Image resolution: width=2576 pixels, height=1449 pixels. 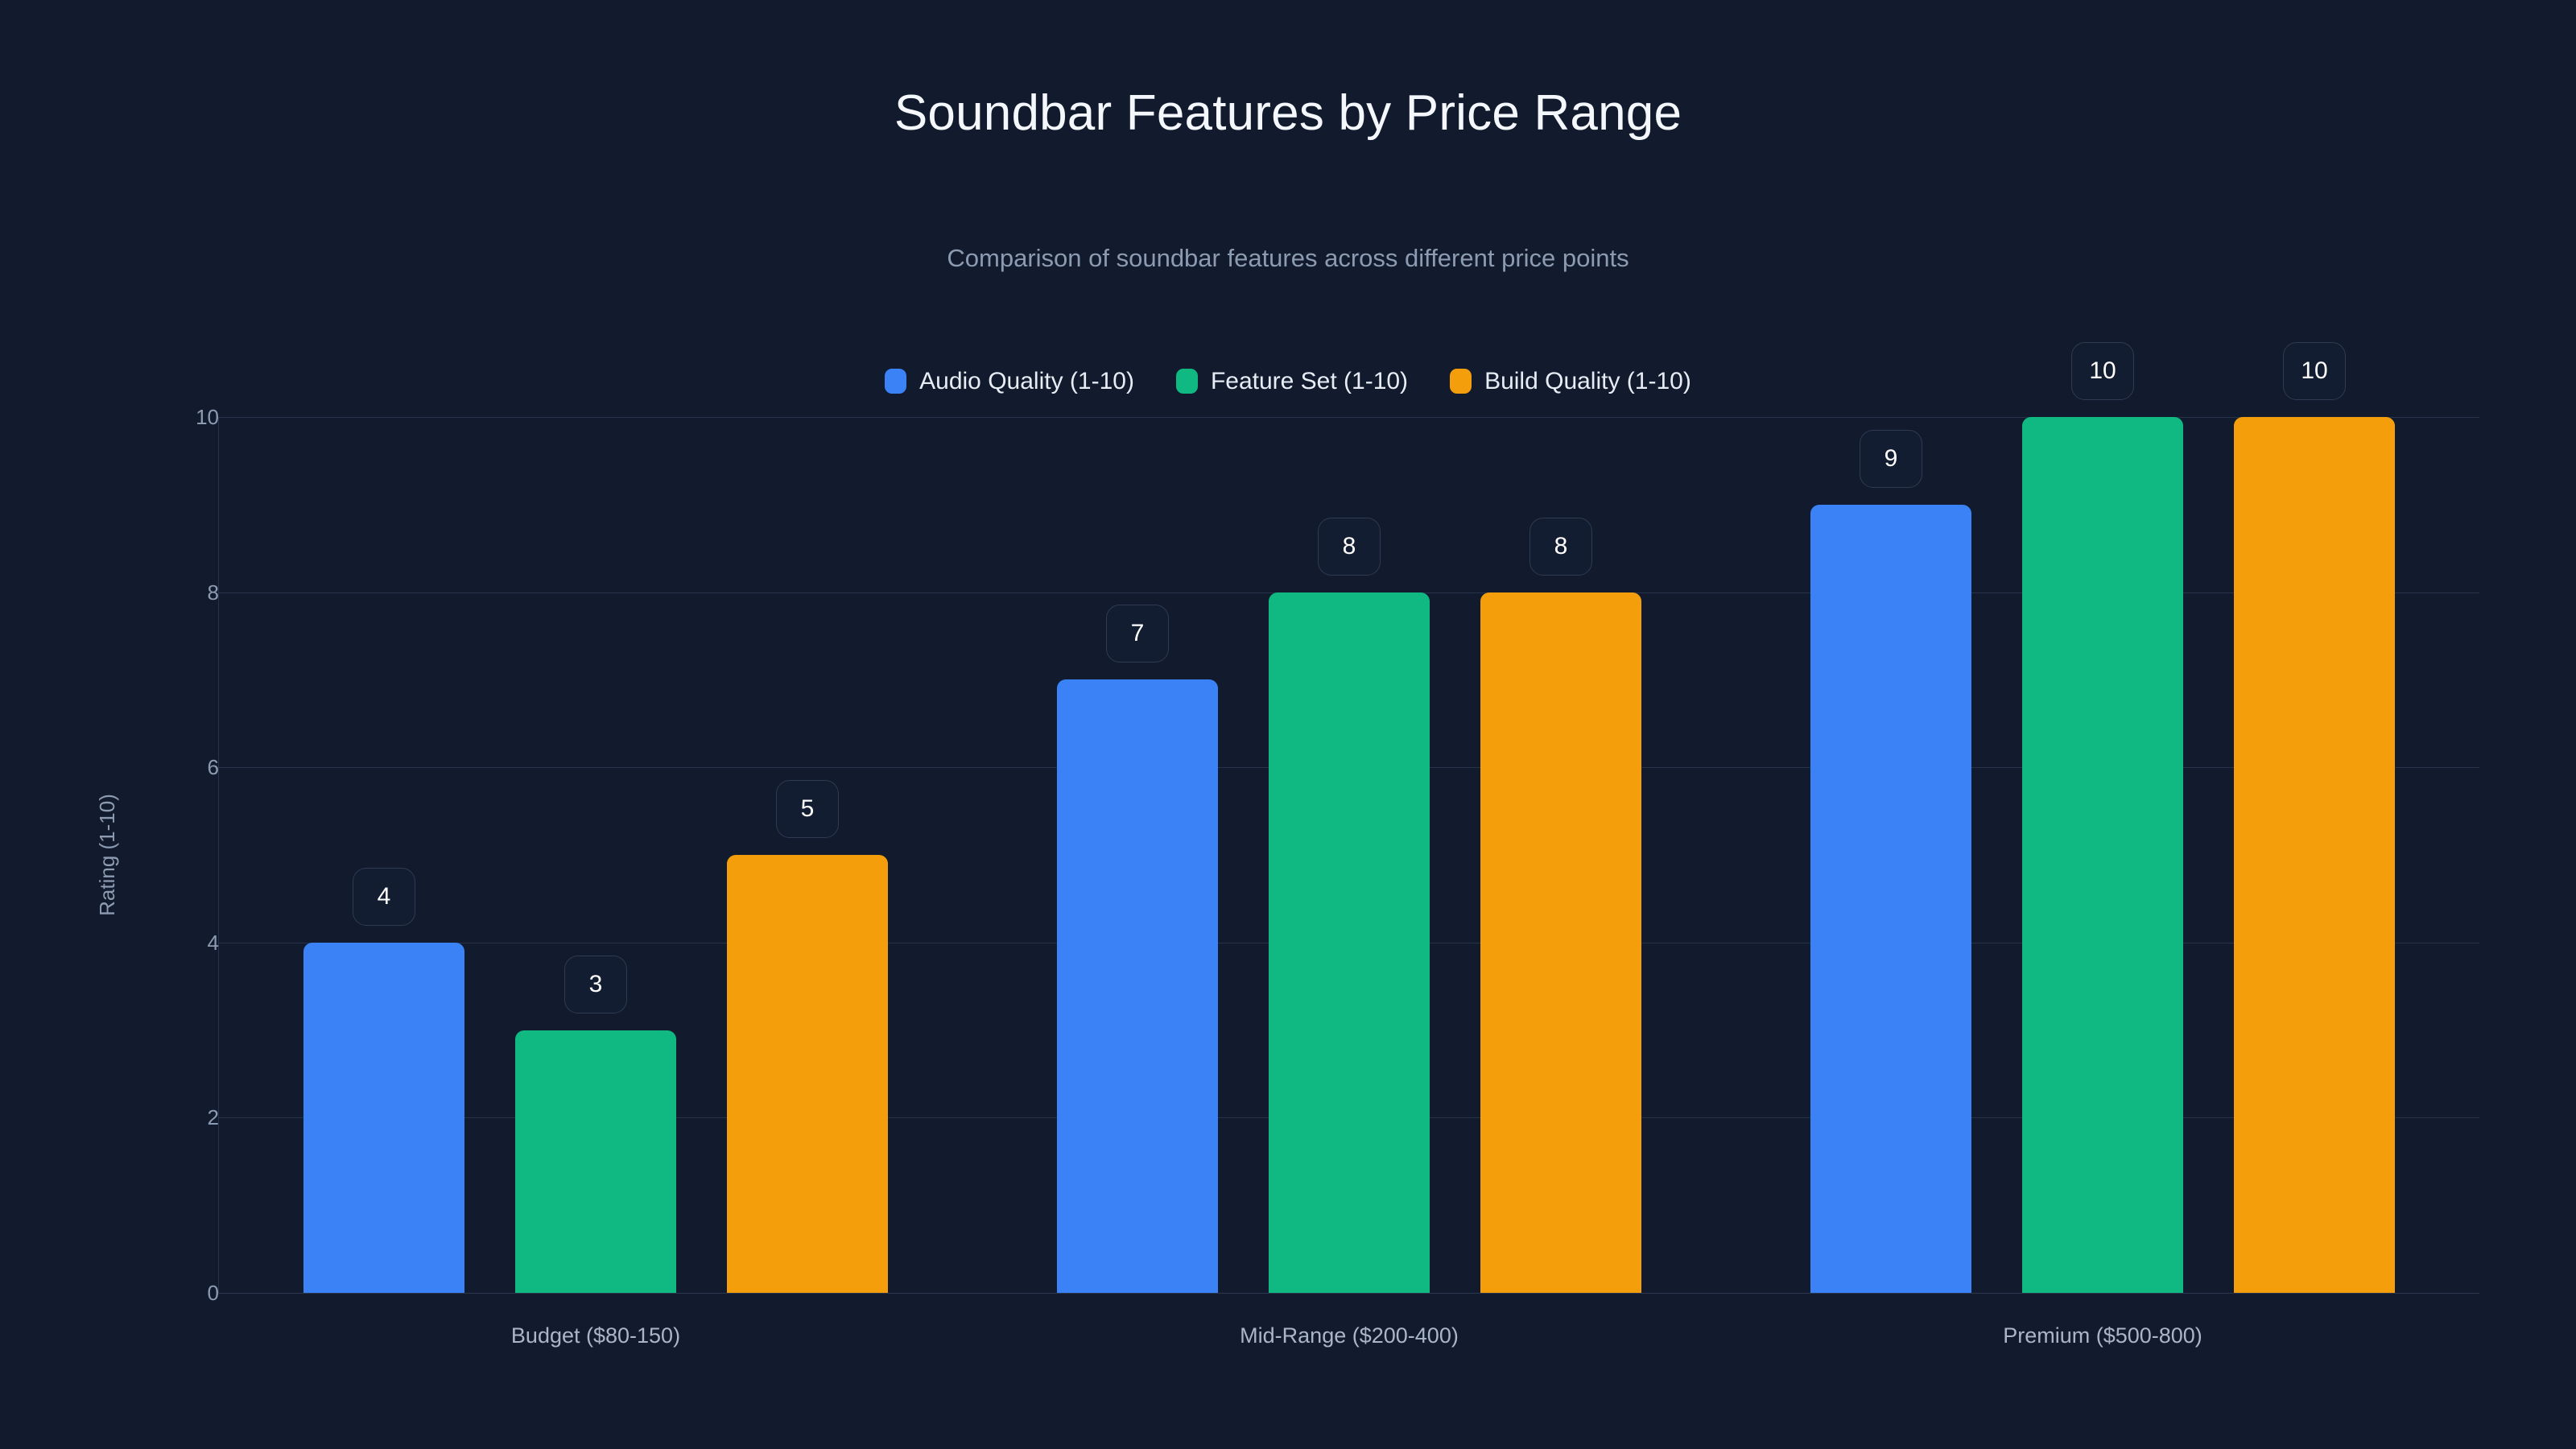 What do you see at coordinates (1587, 380) in the screenshot?
I see `legend-item-label: Build Quality (1-10)` at bounding box center [1587, 380].